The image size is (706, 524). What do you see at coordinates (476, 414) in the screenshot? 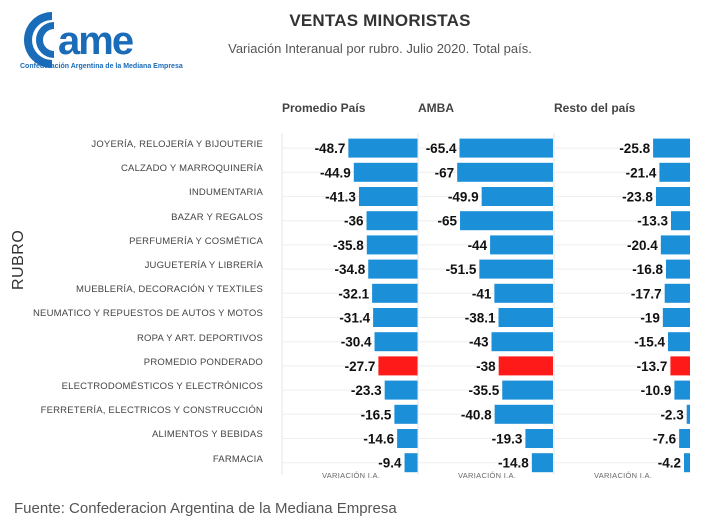
I see `data-label: -40.8` at bounding box center [476, 414].